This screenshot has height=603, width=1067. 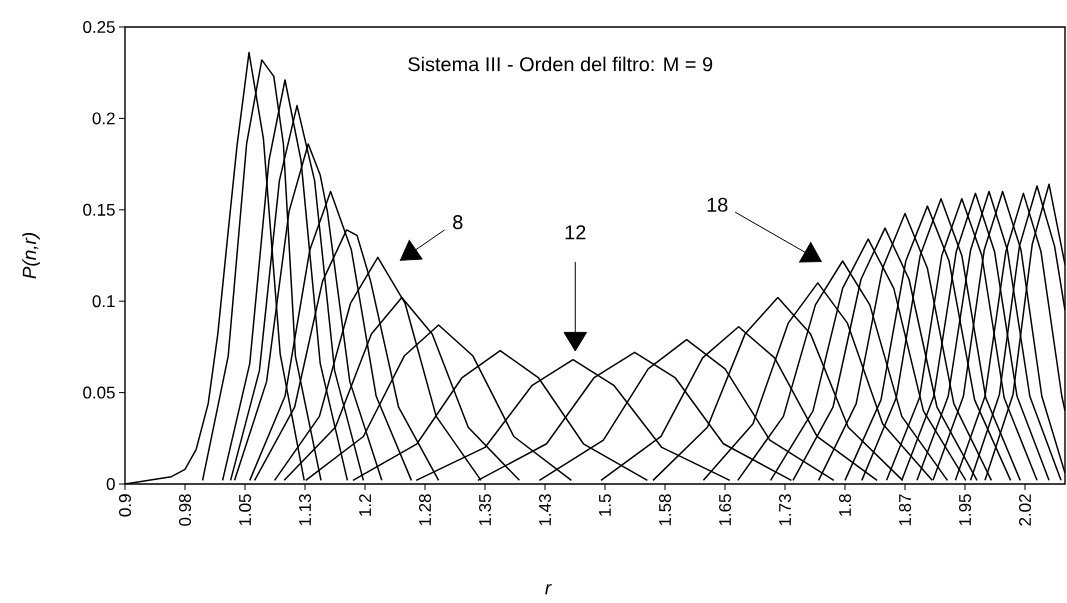 What do you see at coordinates (458, 222) in the screenshot?
I see `annotation: 8` at bounding box center [458, 222].